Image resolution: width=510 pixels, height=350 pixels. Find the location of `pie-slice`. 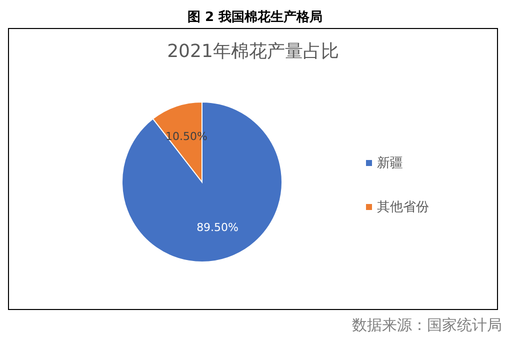

pie-slice is located at coordinates (202, 182).